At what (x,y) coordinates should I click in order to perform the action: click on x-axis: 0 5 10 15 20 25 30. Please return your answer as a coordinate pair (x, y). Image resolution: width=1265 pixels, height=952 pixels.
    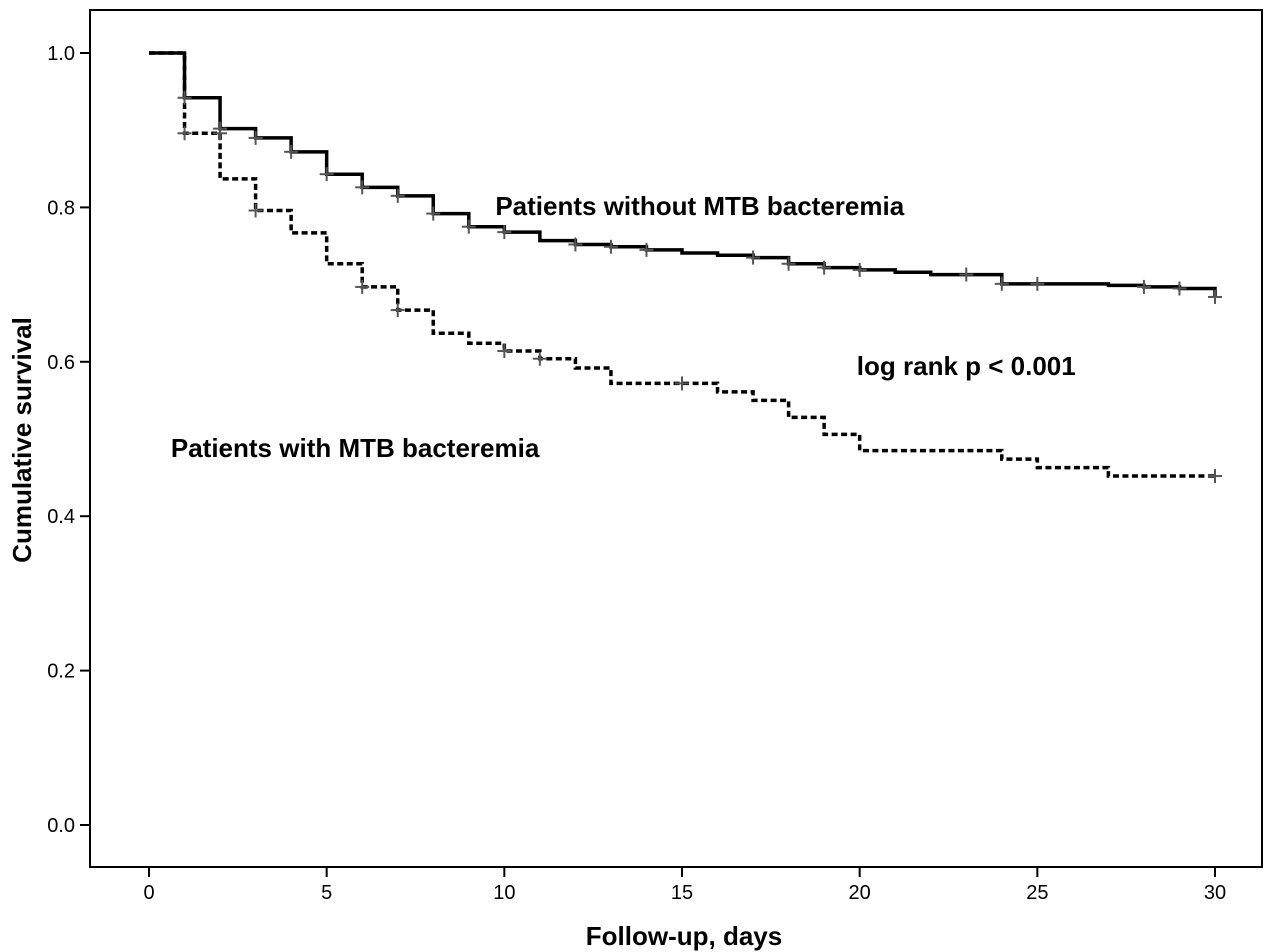
    Looking at the image, I should click on (684, 885).